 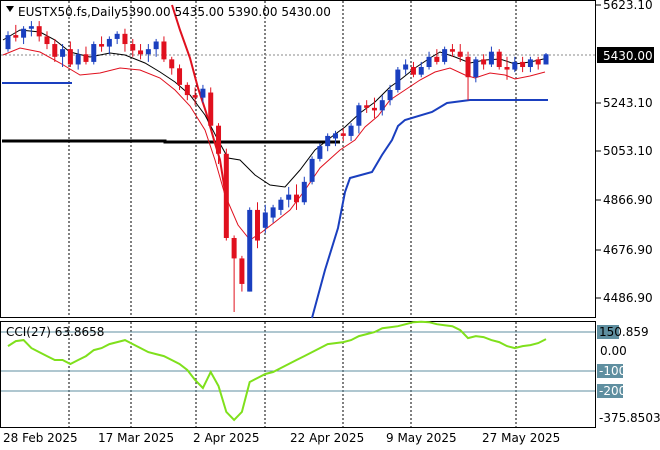 I want to click on cci-level-badge: -100, so click(x=612, y=371).